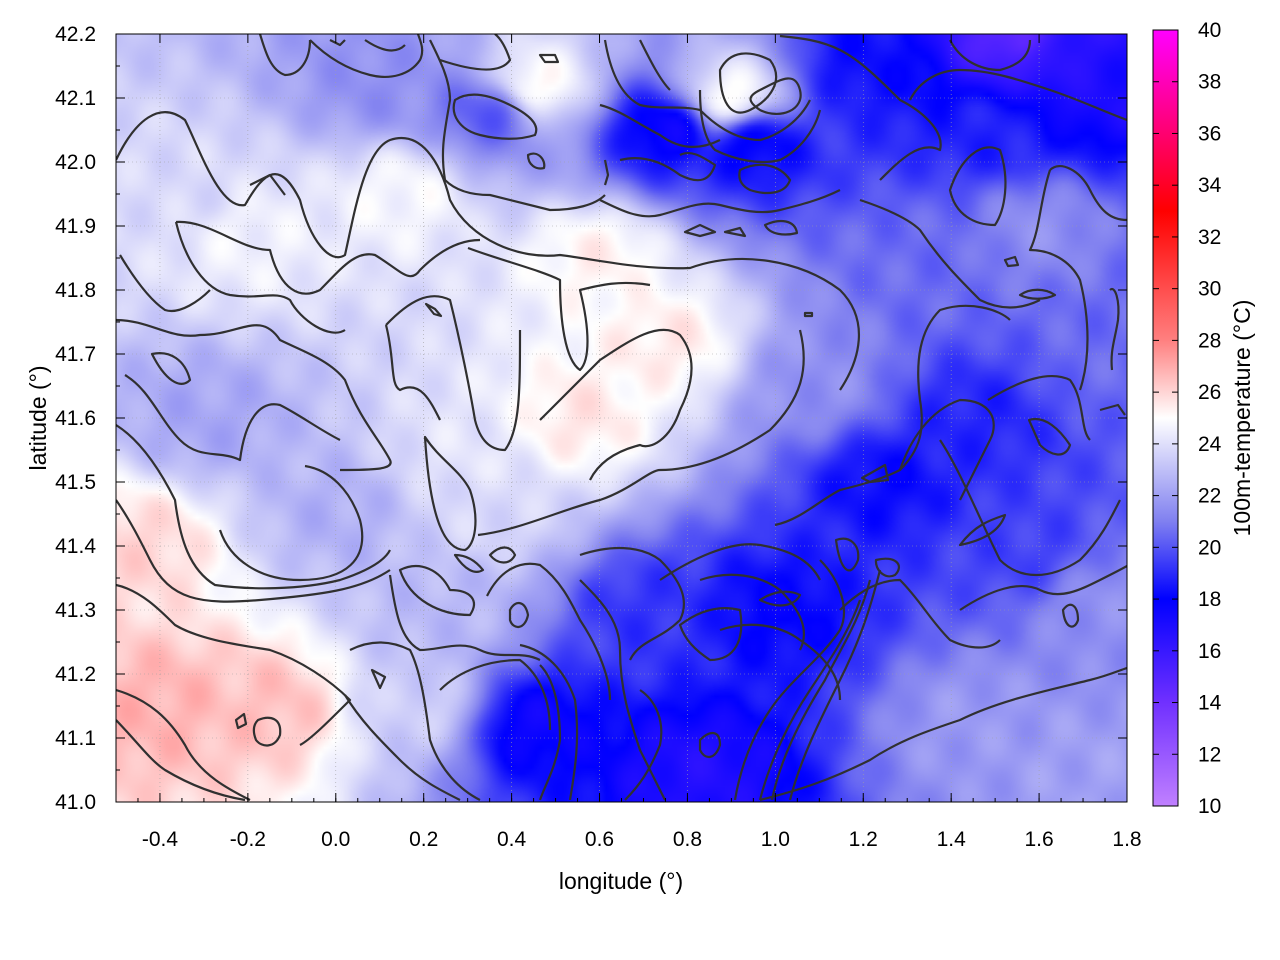 The height and width of the screenshot is (960, 1280). I want to click on colorbar-tick-label: 14, so click(1210, 703).